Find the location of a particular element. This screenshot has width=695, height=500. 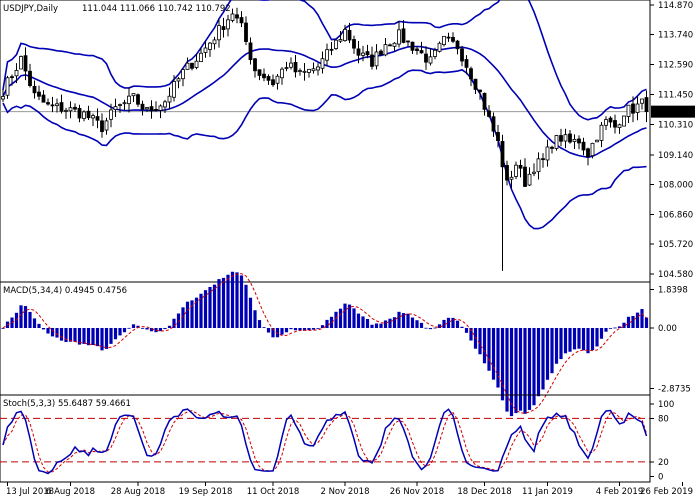

macd-axis: 1.8398 0.00 -2.8735 is located at coordinates (670, 339).